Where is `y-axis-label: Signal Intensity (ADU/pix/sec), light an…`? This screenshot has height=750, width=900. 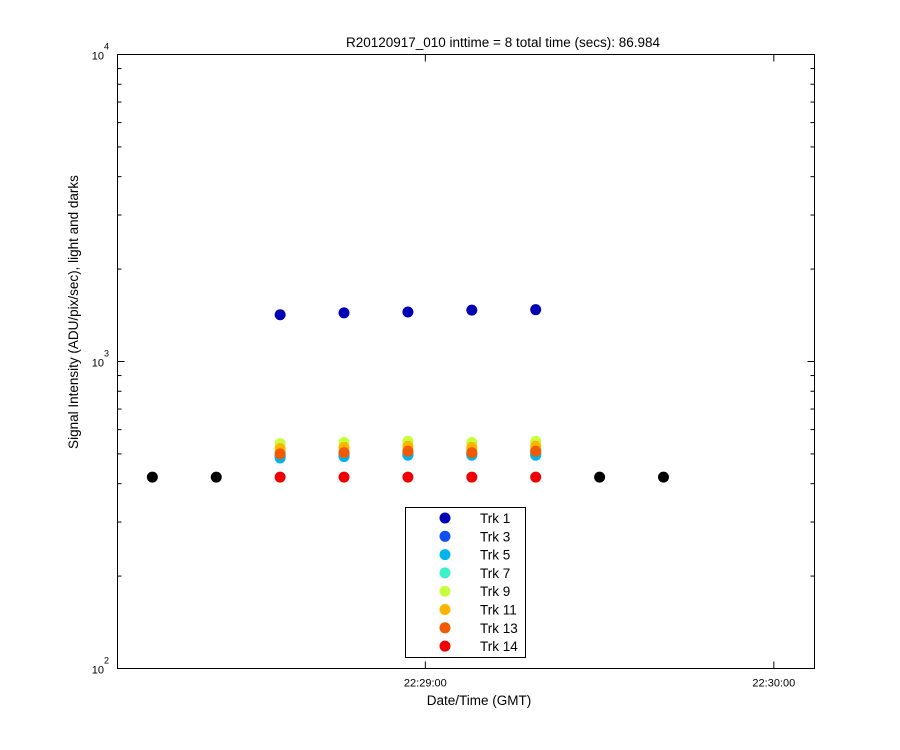 y-axis-label: Signal Intensity (ADU/pix/sec), light an… is located at coordinates (73, 312).